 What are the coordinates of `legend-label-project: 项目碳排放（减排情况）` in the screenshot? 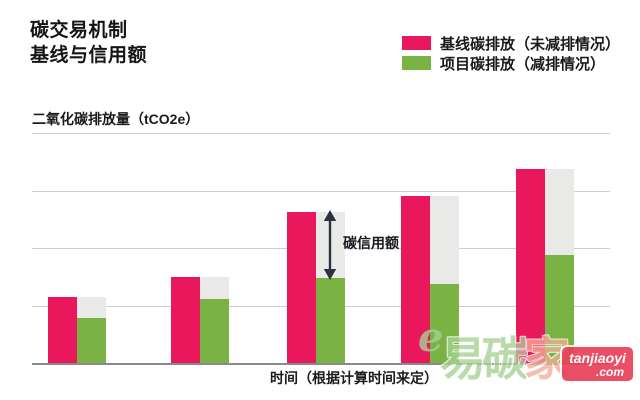 It's located at (523, 64).